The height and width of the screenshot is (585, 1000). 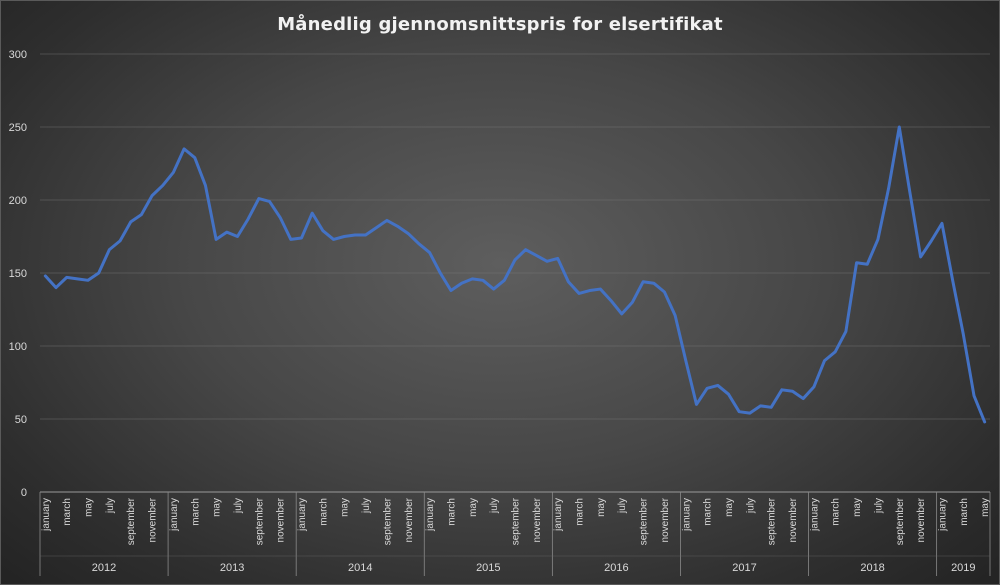 What do you see at coordinates (963, 568) in the screenshot?
I see `year-label: 2019` at bounding box center [963, 568].